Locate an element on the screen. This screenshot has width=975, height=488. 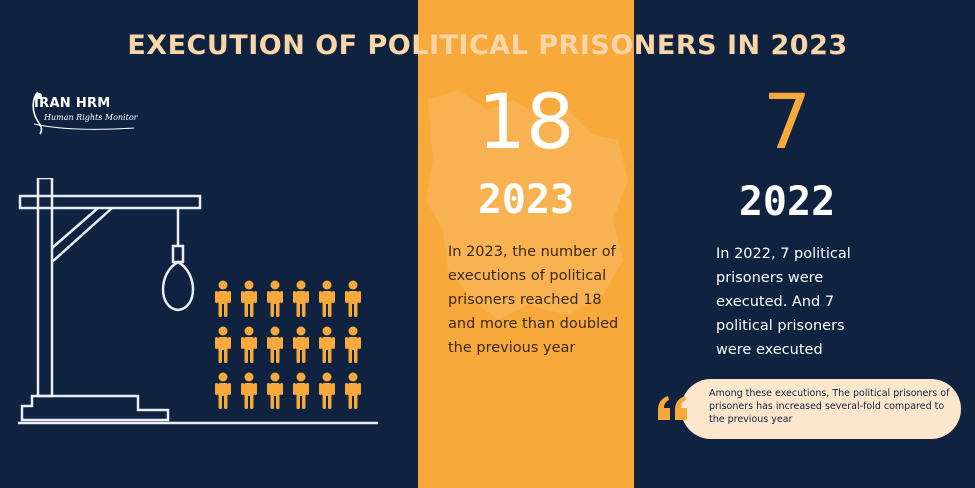
stat-2022-year: 2022 is located at coordinates (787, 202).